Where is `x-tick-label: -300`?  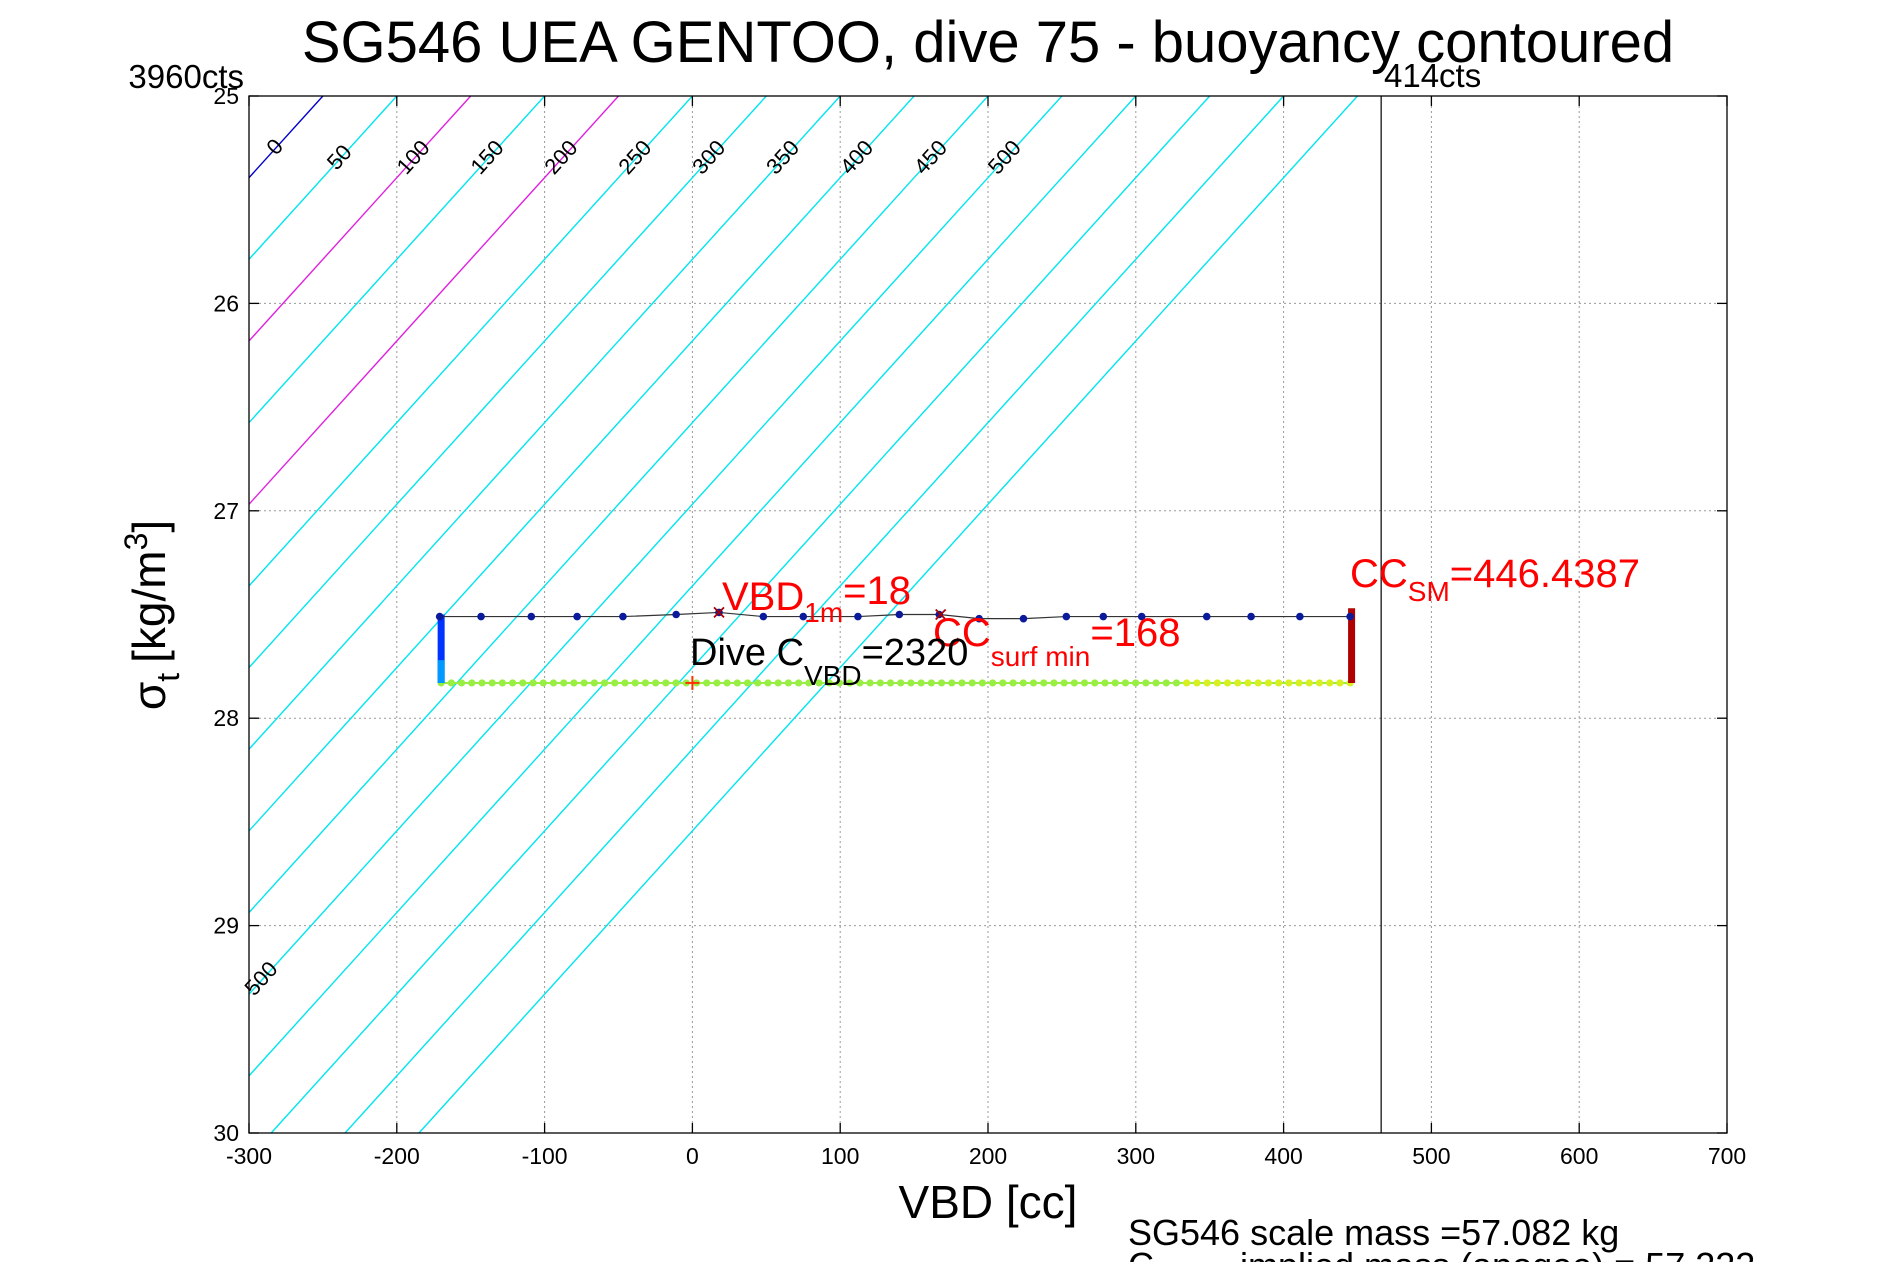 x-tick-label: -300 is located at coordinates (249, 1156).